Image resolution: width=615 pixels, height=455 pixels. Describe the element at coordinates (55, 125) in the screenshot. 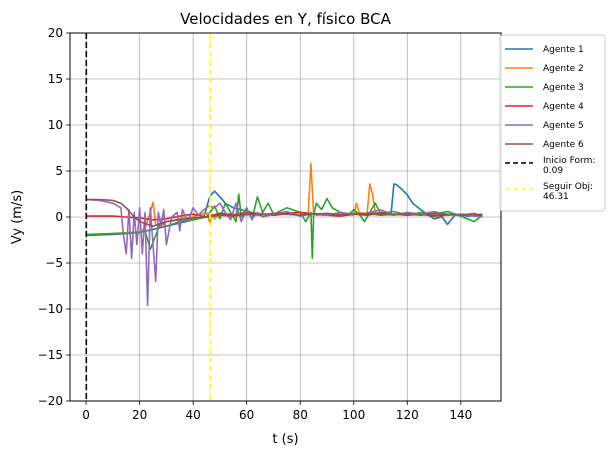

I see `y-tick-label: 10` at that location.